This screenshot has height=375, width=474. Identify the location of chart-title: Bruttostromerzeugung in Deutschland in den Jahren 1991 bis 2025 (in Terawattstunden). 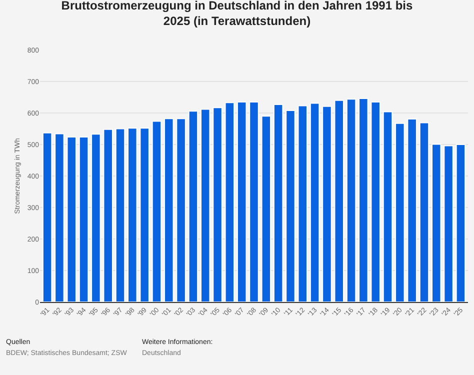
(237, 14).